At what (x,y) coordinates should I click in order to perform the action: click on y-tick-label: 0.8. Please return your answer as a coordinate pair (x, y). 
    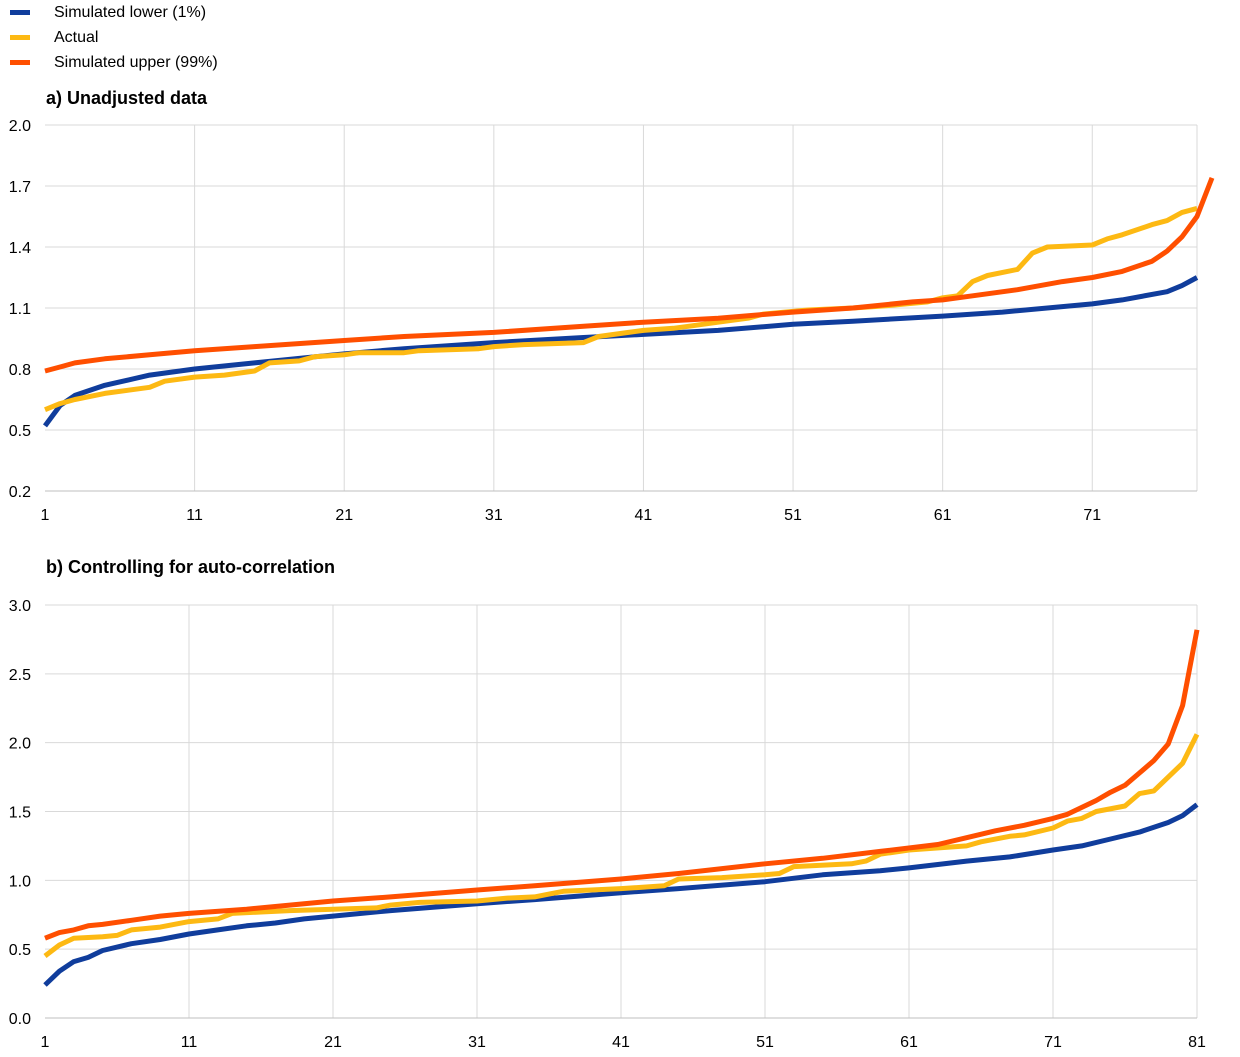
    Looking at the image, I should click on (20, 370).